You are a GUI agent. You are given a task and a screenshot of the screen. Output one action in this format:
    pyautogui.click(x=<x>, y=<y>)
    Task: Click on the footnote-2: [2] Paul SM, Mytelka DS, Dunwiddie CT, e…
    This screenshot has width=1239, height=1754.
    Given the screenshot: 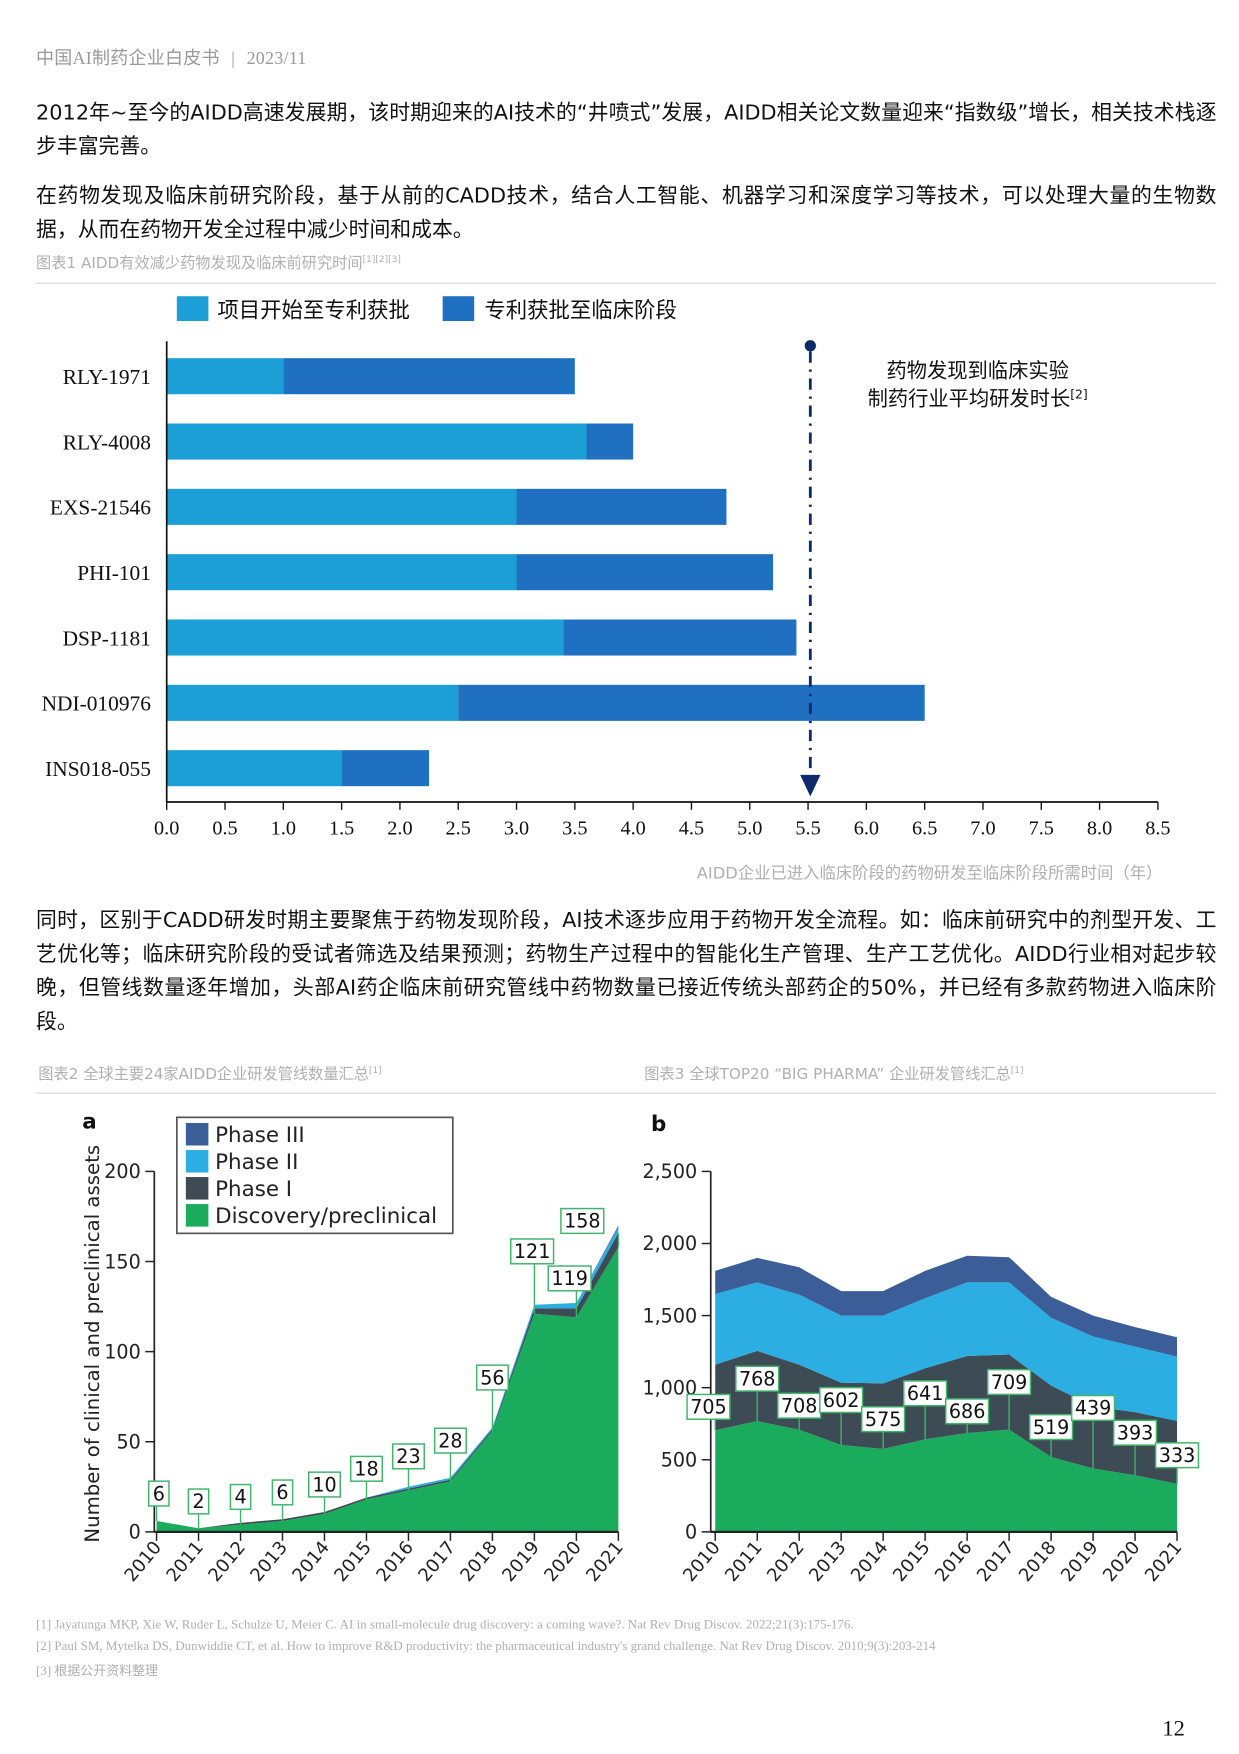 What is the action you would take?
    pyautogui.click(x=486, y=1646)
    